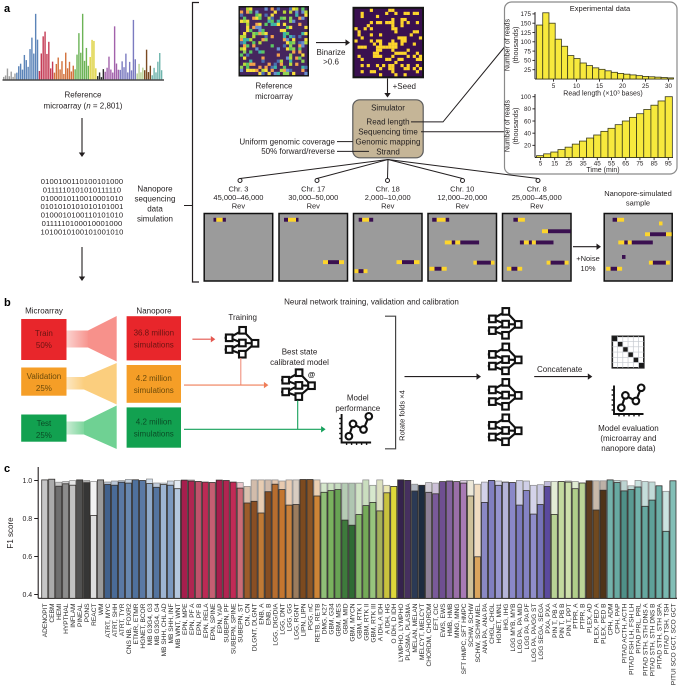 This screenshot has height=685, width=679. Describe the element at coordinates (331, 62) in the screenshot. I see `svg-text: >0.6` at that location.